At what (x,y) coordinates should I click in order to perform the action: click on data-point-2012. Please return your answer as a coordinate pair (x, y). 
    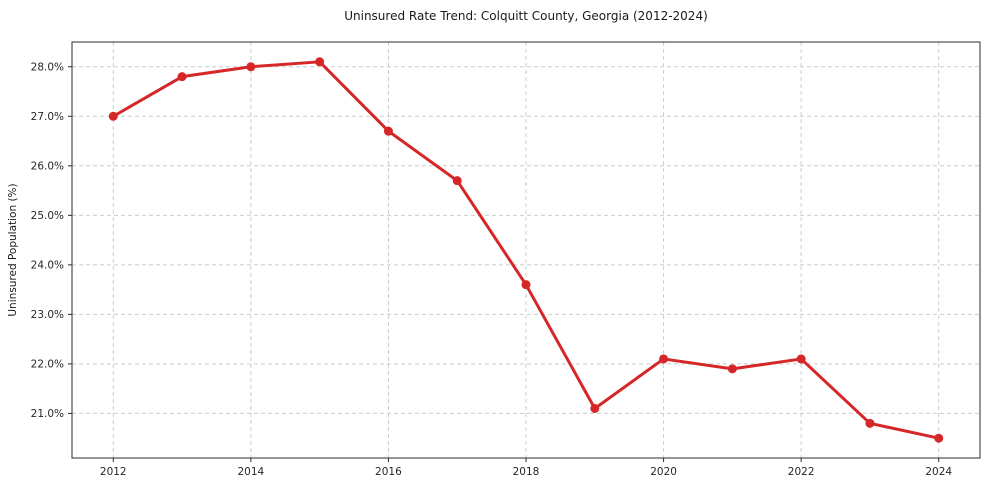
    Looking at the image, I should click on (113, 116).